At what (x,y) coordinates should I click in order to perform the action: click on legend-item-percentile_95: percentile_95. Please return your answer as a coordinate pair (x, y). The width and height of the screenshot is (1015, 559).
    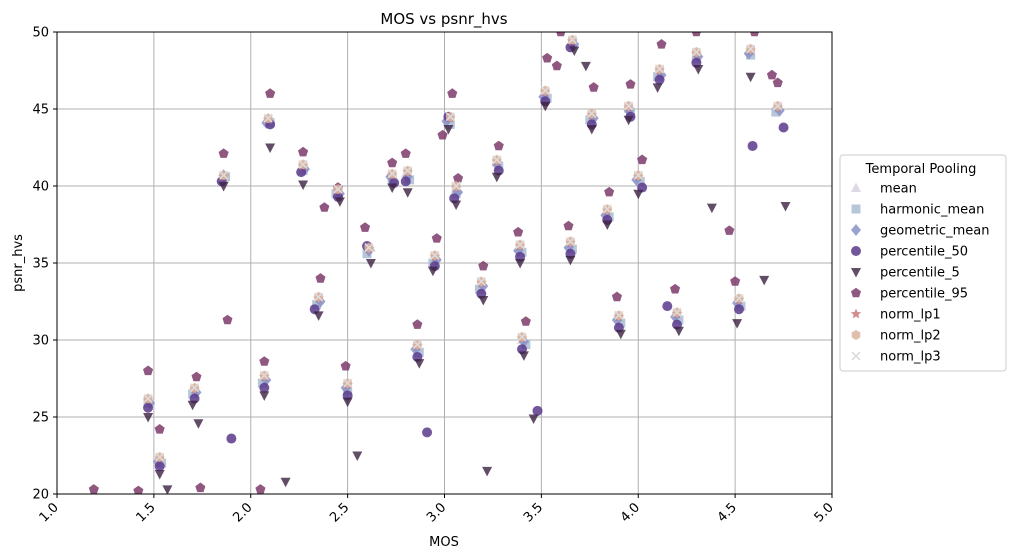
    Looking at the image, I should click on (909, 294).